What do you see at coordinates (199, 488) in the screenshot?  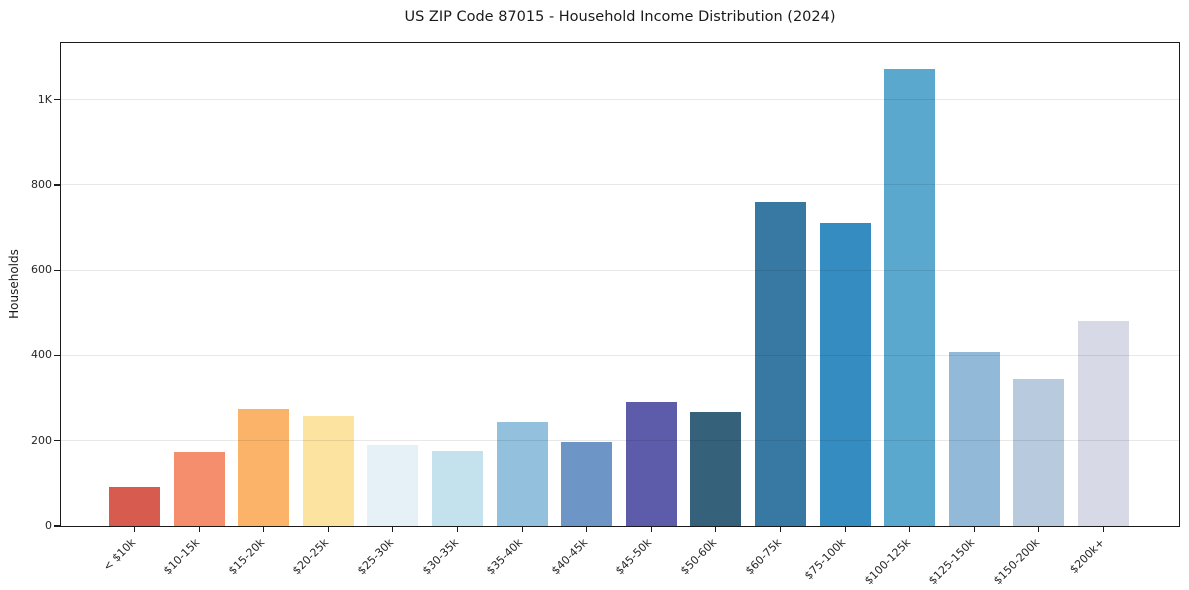 I see `bar-10-15k` at bounding box center [199, 488].